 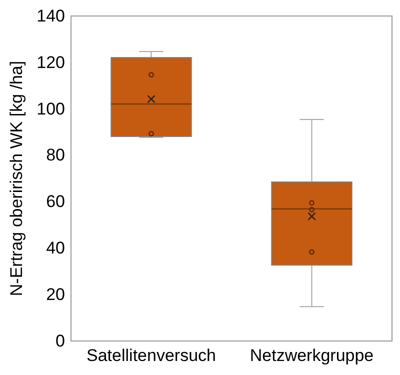 What do you see at coordinates (50, 108) in the screenshot?
I see `y-tick-label: 100` at bounding box center [50, 108].